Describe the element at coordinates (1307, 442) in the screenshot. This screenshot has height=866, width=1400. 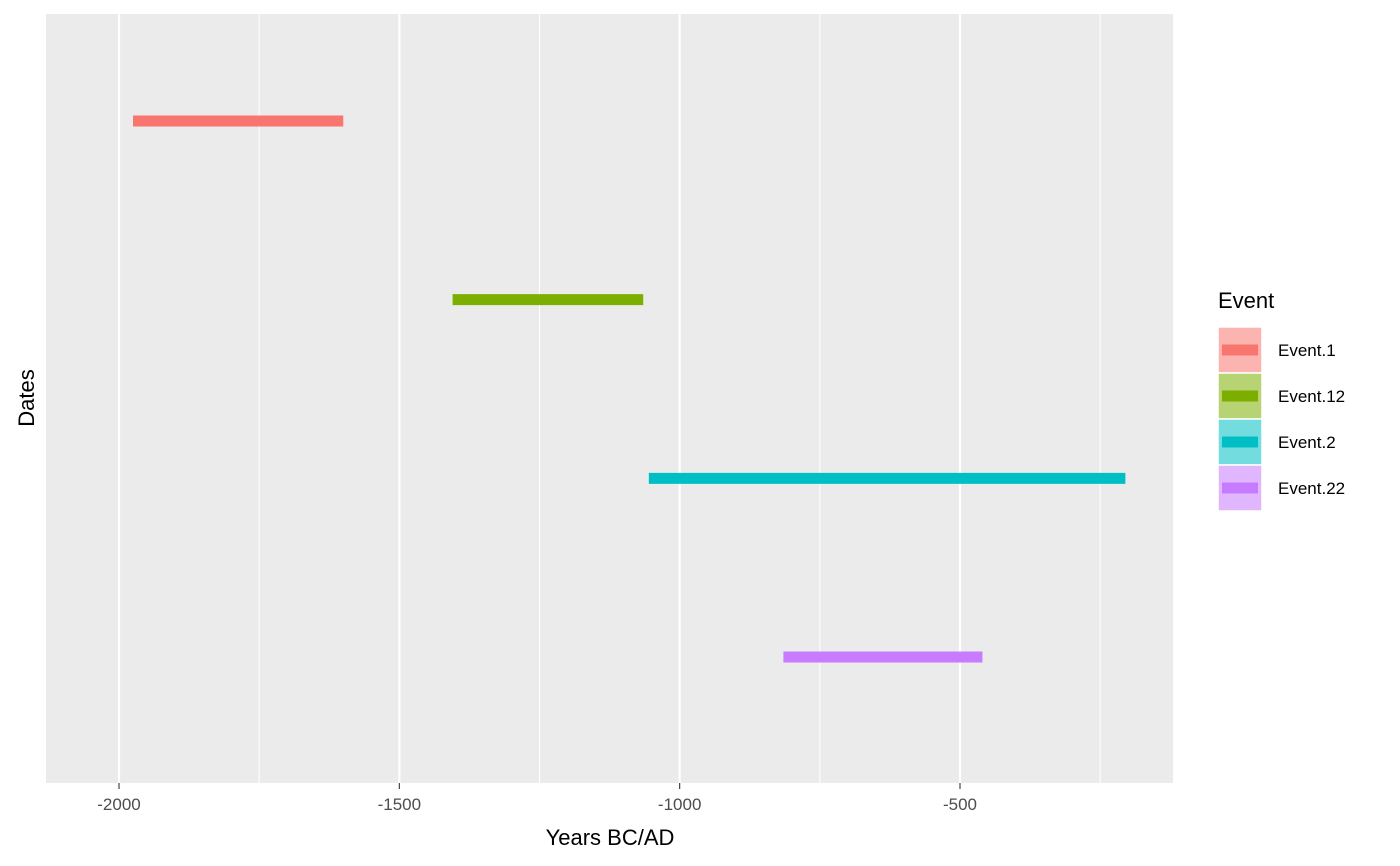
I see `legend-label: Event.2` at that location.